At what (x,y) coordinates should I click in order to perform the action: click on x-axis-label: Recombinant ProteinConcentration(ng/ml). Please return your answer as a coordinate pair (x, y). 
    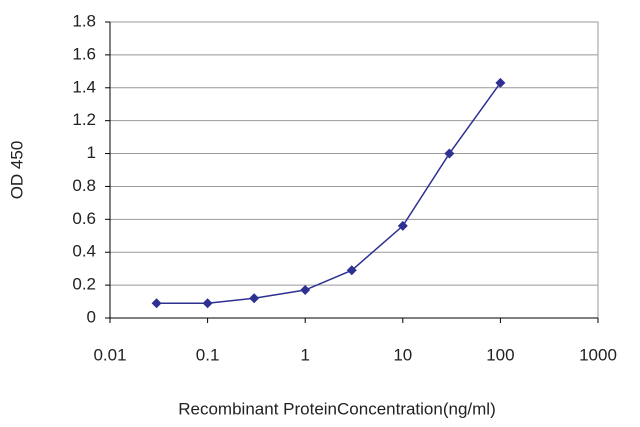
    Looking at the image, I should click on (337, 408).